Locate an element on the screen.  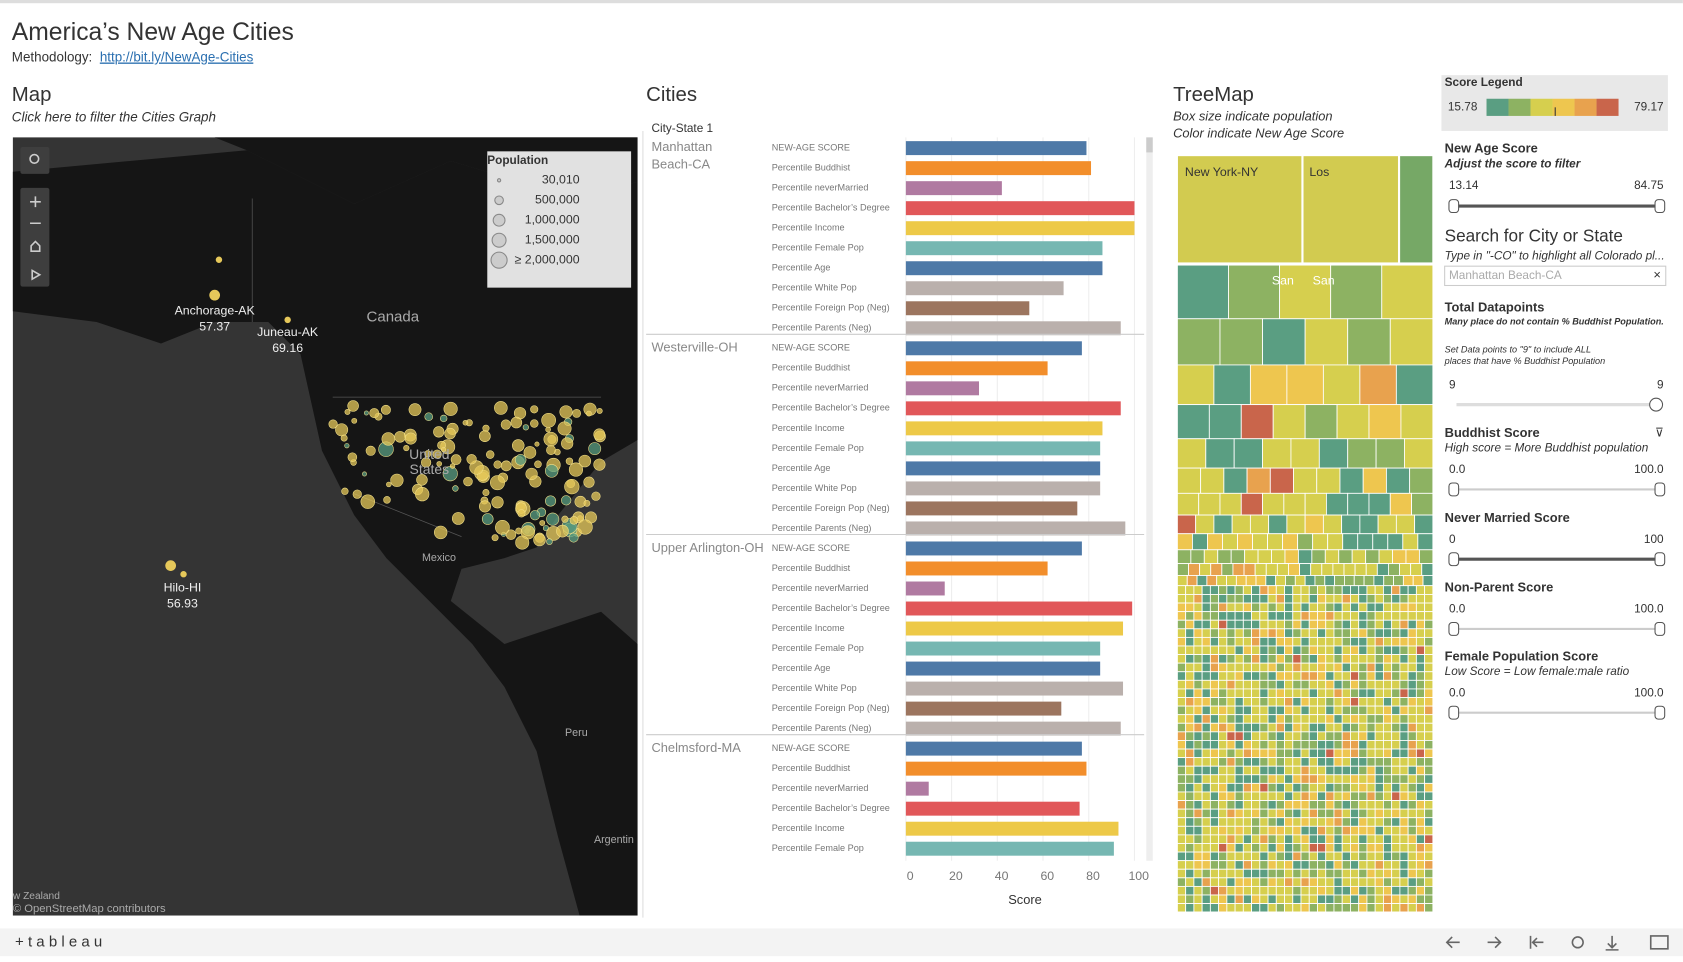
methodology-link: http://bit.ly/NewAge-Cities is located at coordinates (177, 57).